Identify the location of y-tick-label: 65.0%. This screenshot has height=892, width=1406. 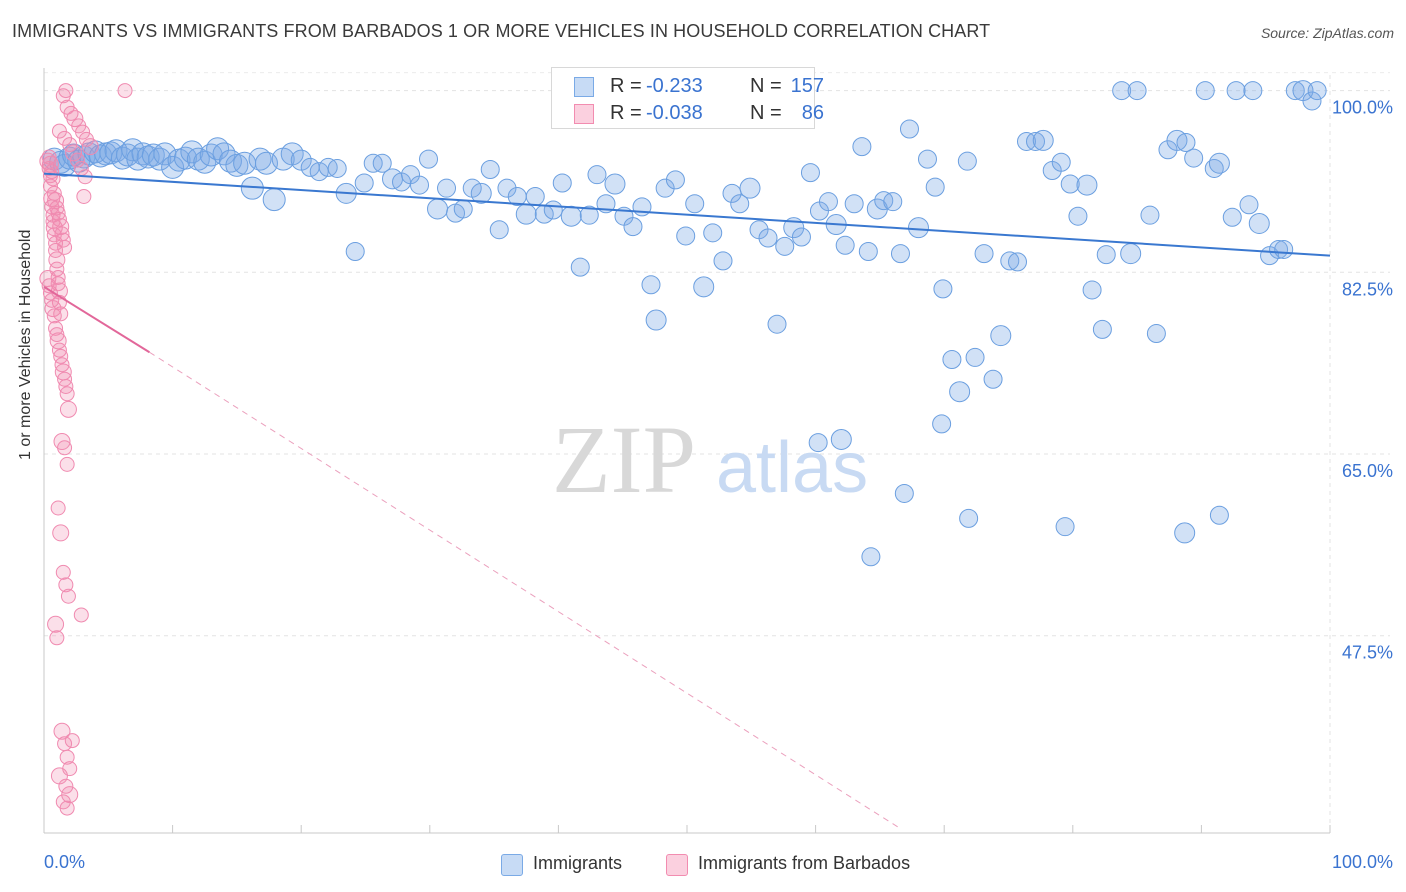
(1367, 471).